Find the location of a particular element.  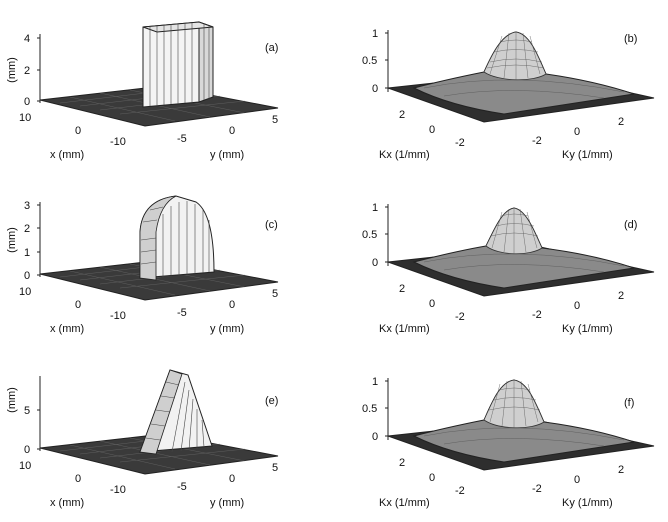

surface-semicircle is located at coordinates (177, 238).